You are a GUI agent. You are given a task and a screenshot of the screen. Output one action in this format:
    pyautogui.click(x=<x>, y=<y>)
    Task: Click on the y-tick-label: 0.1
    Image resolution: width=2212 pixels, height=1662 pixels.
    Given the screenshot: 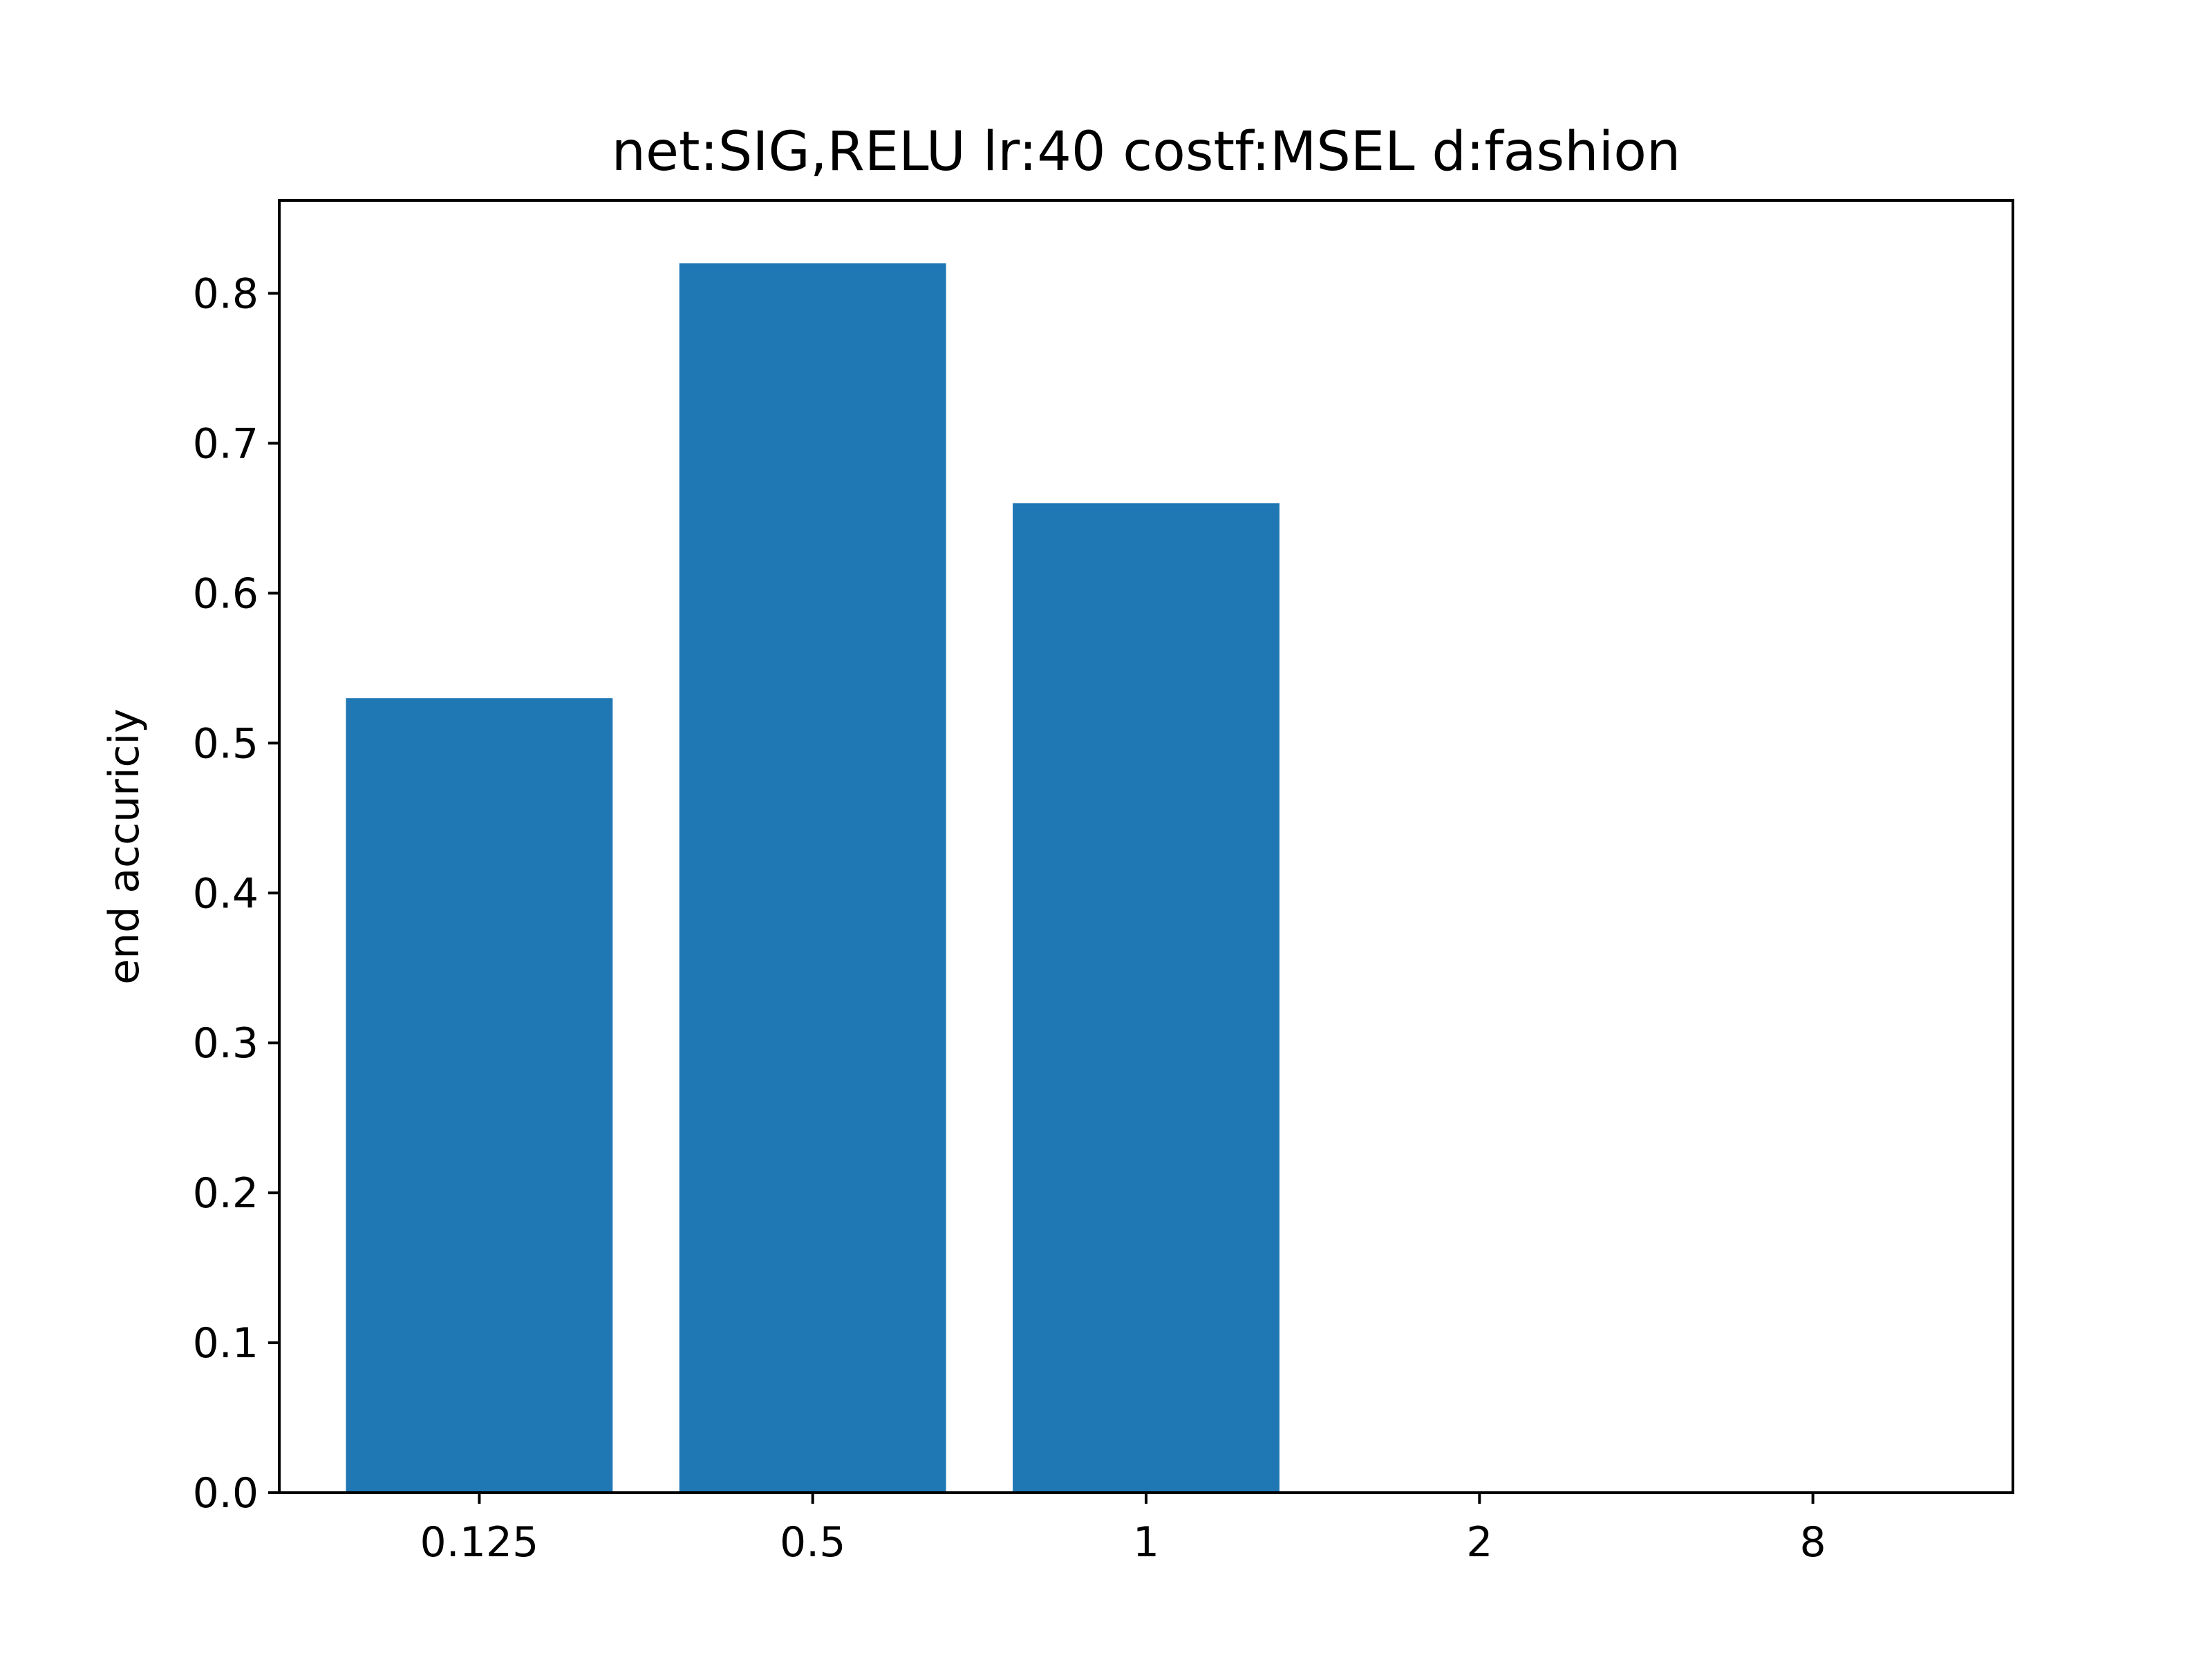 What is the action you would take?
    pyautogui.click(x=226, y=1344)
    